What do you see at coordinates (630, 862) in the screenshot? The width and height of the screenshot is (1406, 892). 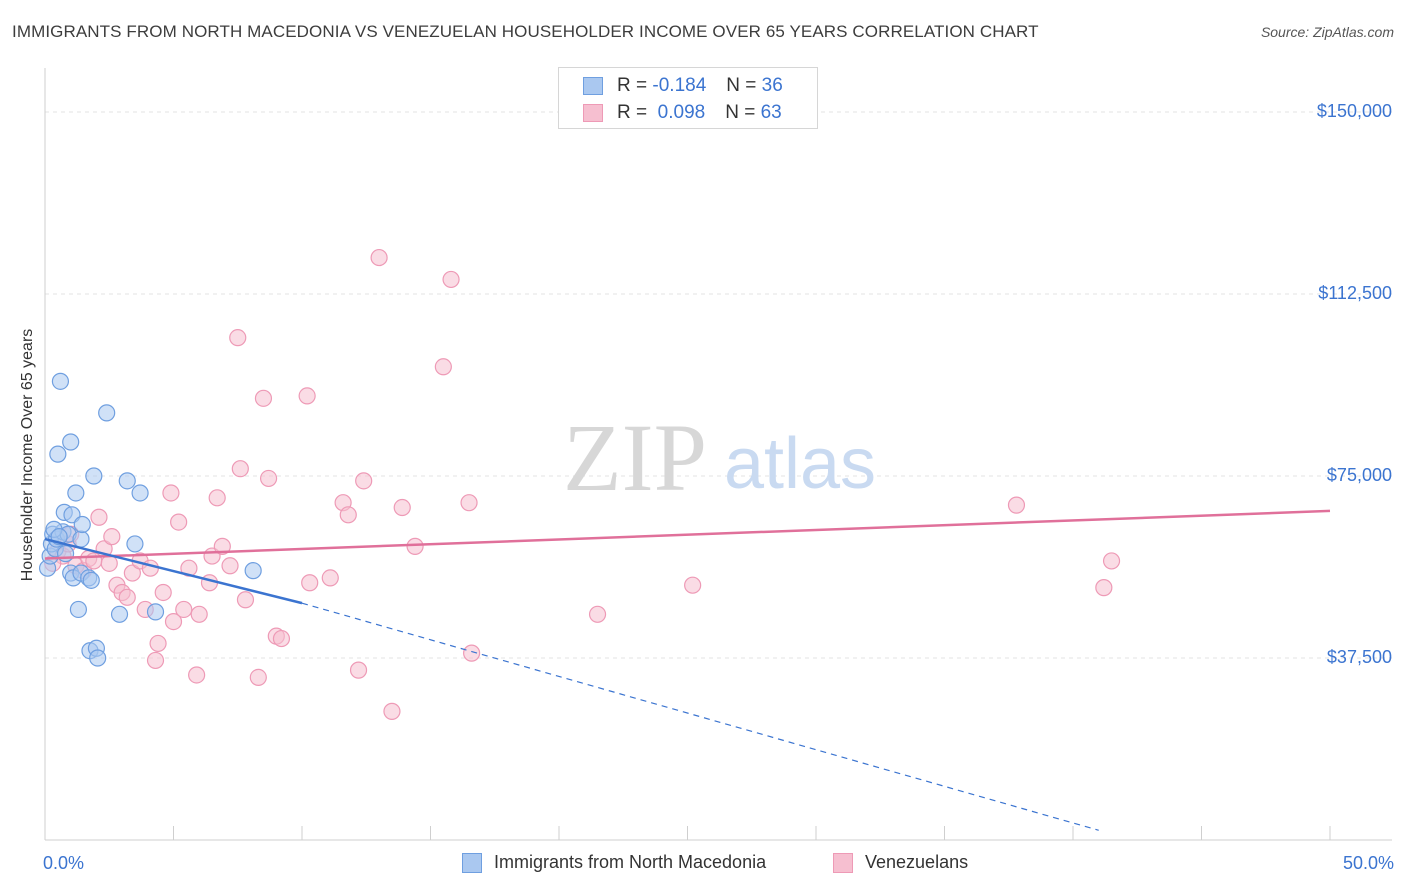 I see `legend-label: Immigrants from North Macedonia` at bounding box center [630, 862].